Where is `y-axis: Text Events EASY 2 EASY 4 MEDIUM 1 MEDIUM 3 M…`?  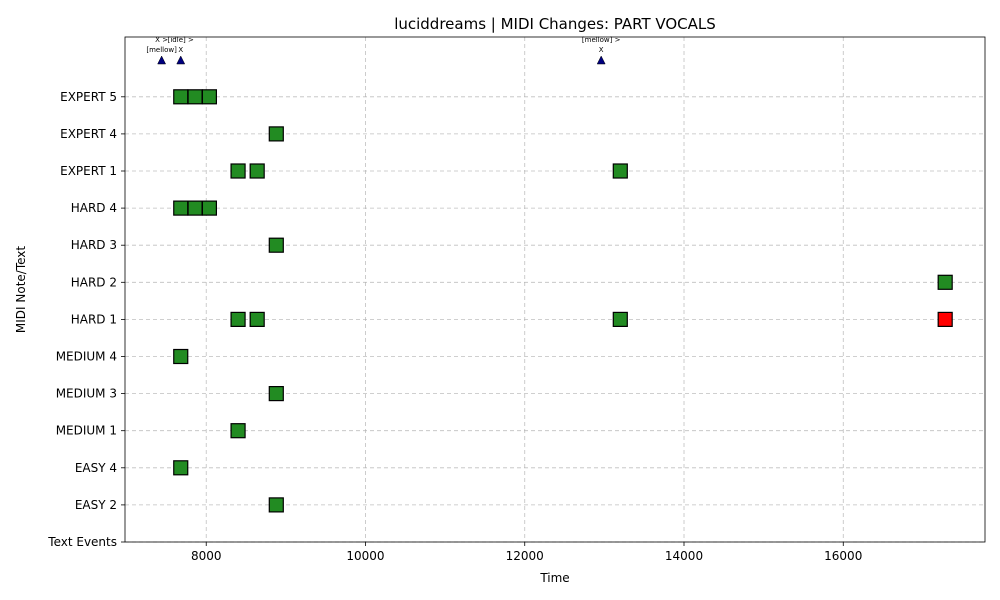
y-axis: Text Events EASY 2 EASY 4 MEDIUM 1 MEDIUM 3 M… is located at coordinates (86, 319).